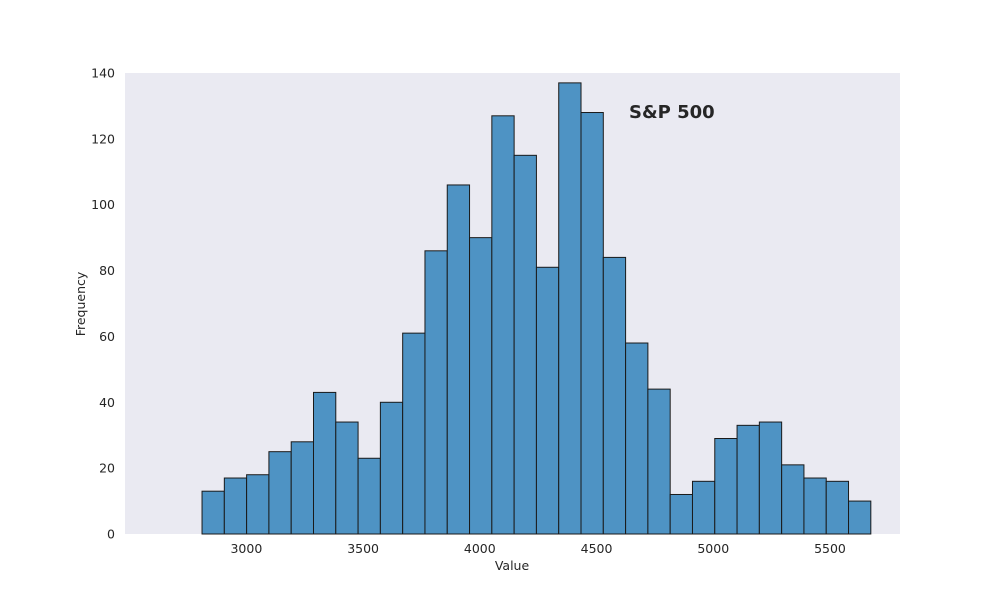  What do you see at coordinates (111, 534) in the screenshot?
I see `y-tick-label: 0` at bounding box center [111, 534].